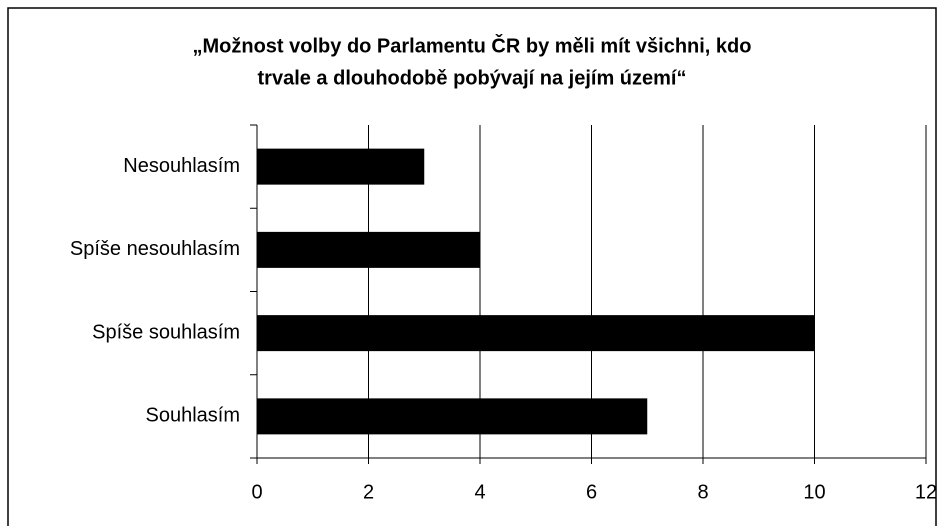 This screenshot has width=944, height=526. I want to click on x-tick-label: 10, so click(814, 492).